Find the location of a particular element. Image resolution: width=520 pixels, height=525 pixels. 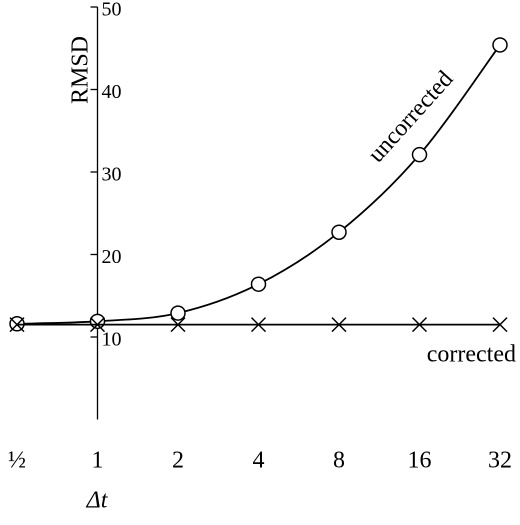

y-tick-label: 40 is located at coordinates (112, 92).